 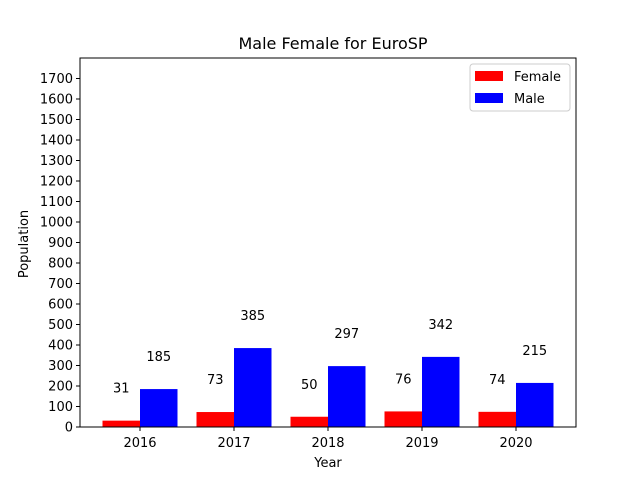 What do you see at coordinates (56, 182) in the screenshot?
I see `y-tick-label-1200: 1200` at bounding box center [56, 182].